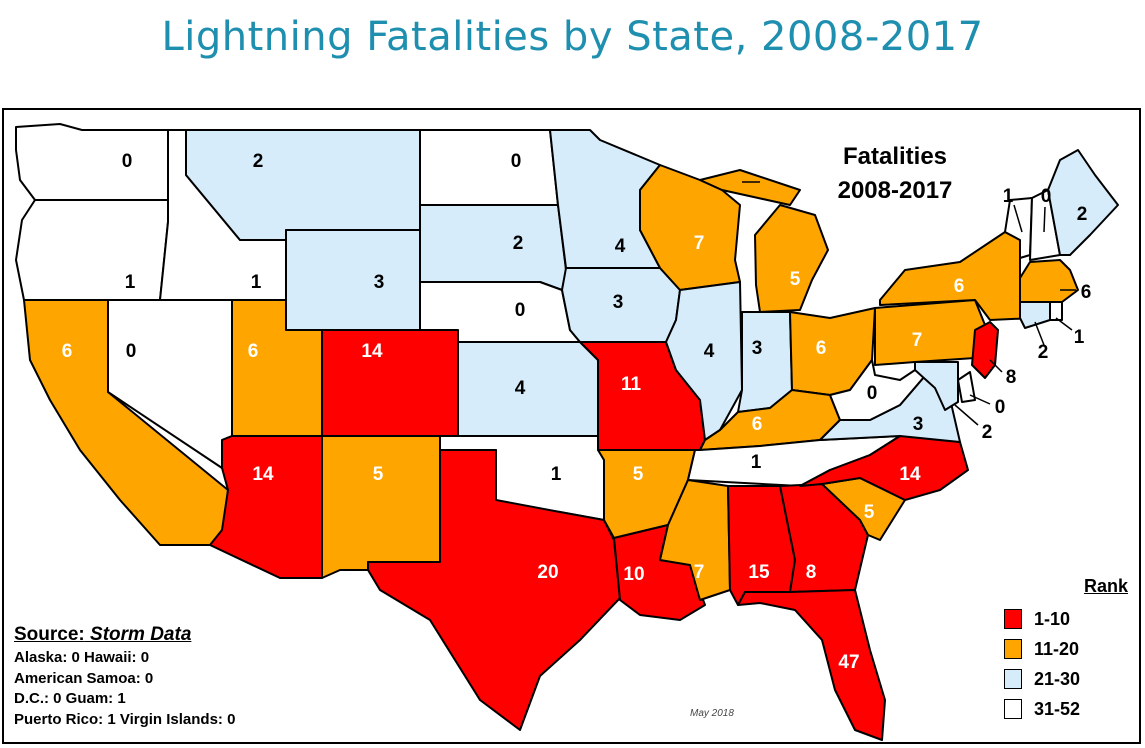 The height and width of the screenshot is (748, 1145). I want to click on state-value-IA: 3, so click(618, 302).